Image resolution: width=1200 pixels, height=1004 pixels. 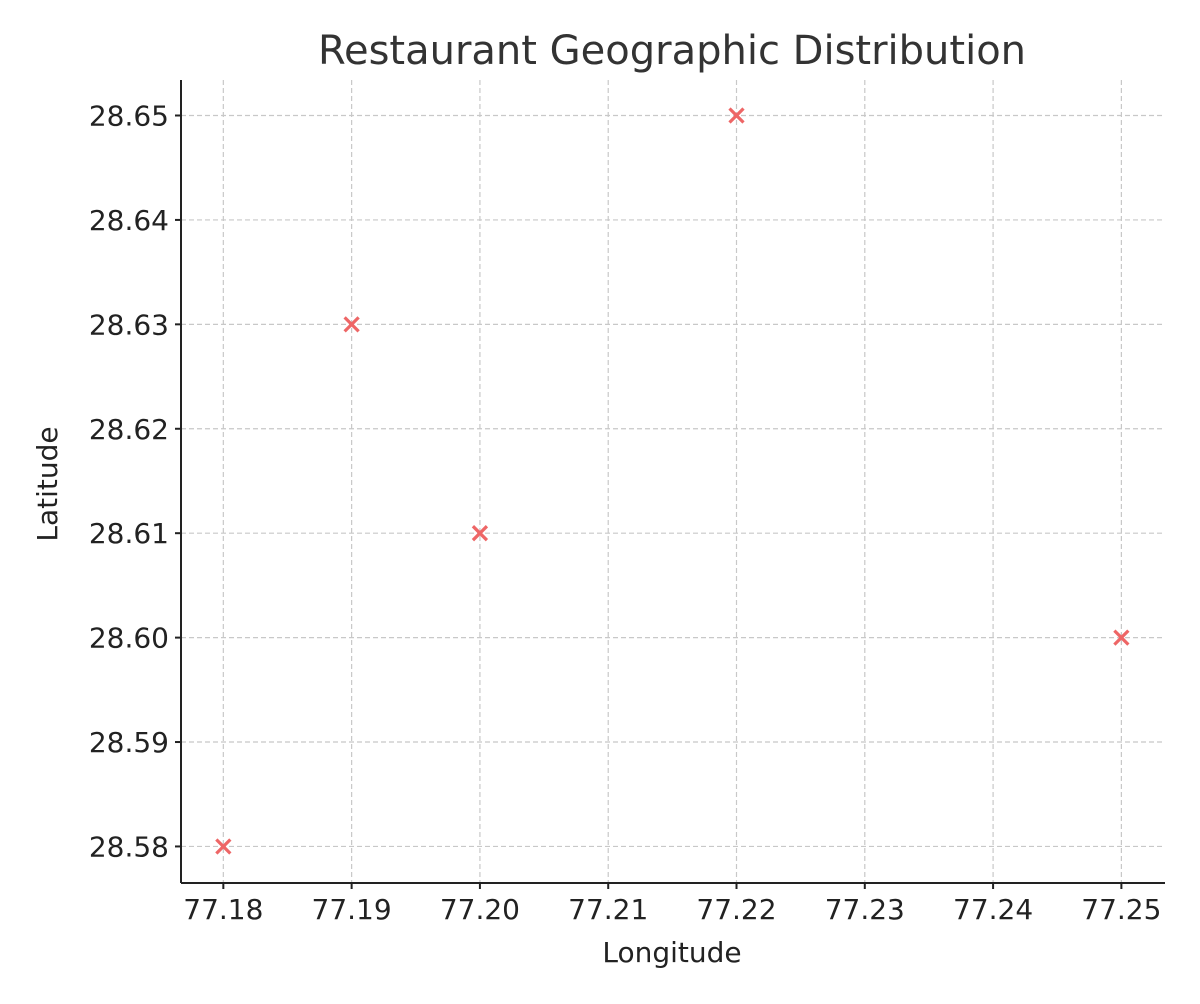 I want to click on x-tick-label: 77.25, so click(x=1121, y=909).